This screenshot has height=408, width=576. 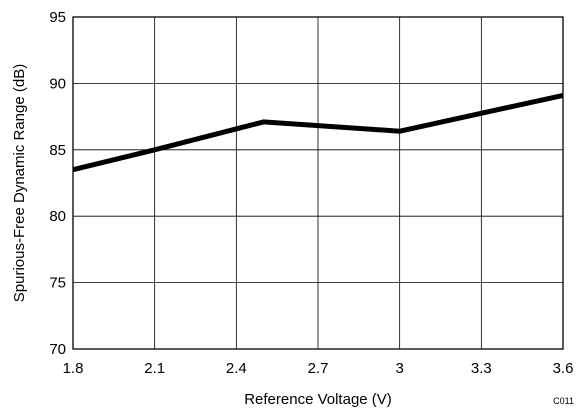 What do you see at coordinates (57, 216) in the screenshot?
I see `y-tick-label: 80` at bounding box center [57, 216].